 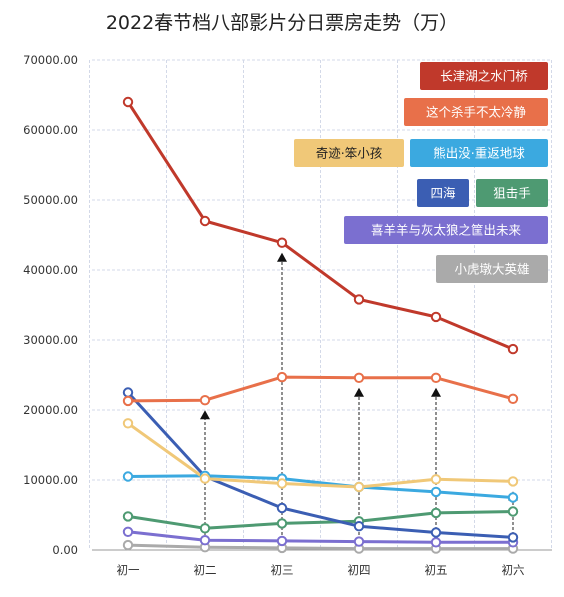 What do you see at coordinates (282, 570) in the screenshot?
I see `x-tick-label: 初三` at bounding box center [282, 570].